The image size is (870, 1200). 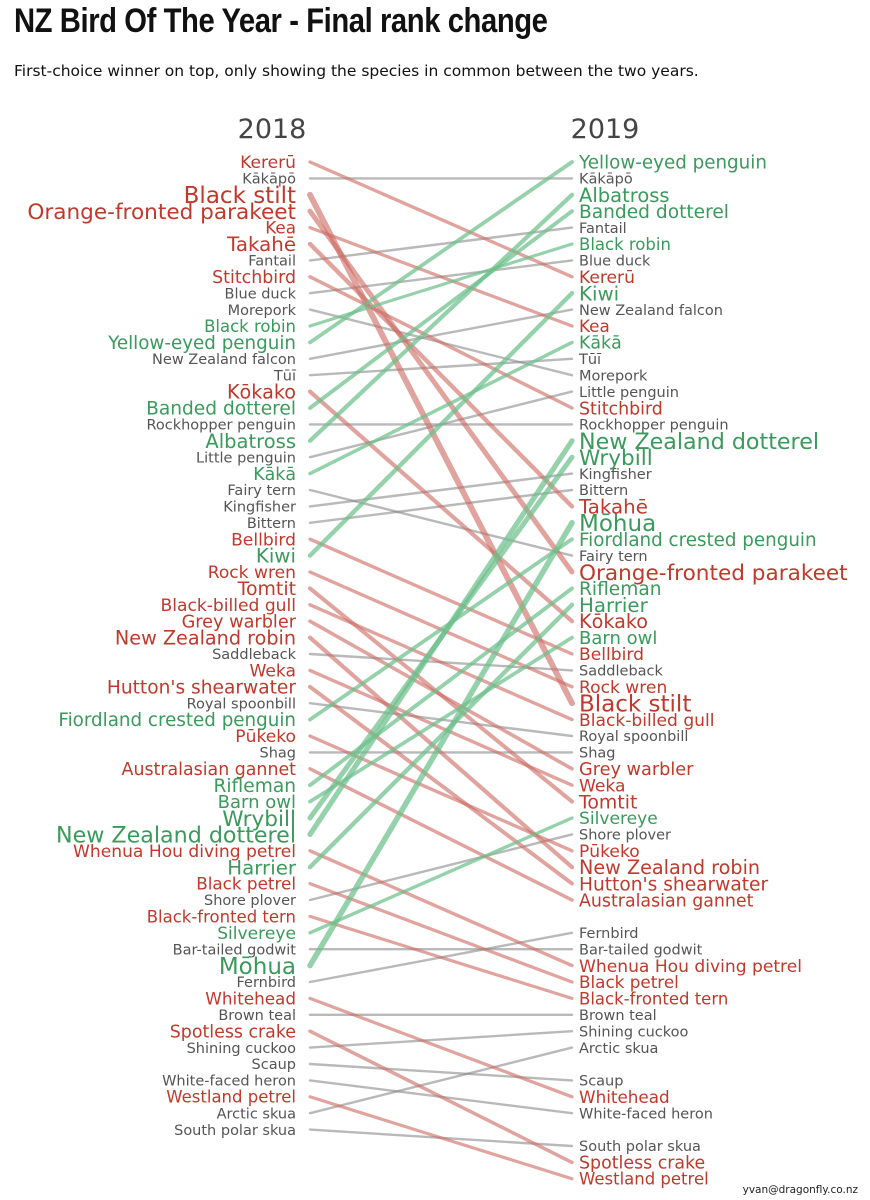 I want to click on label-2018-royal-spoonbill: Royal spoonbill, so click(x=241, y=704).